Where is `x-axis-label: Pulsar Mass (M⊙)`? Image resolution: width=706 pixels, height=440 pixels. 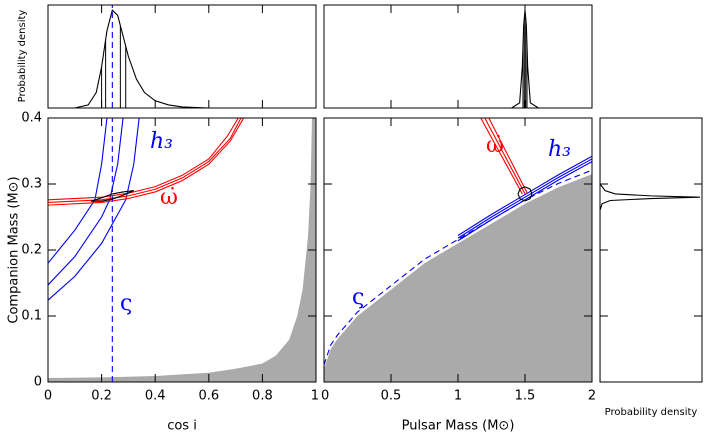 x-axis-label: Pulsar Mass (M⊙) is located at coordinates (458, 426).